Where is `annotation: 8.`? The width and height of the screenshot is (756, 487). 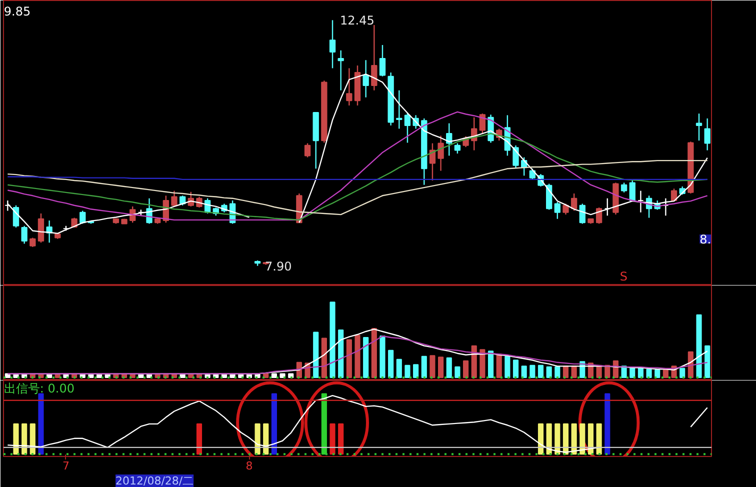
annotation: 8. is located at coordinates (706, 239).